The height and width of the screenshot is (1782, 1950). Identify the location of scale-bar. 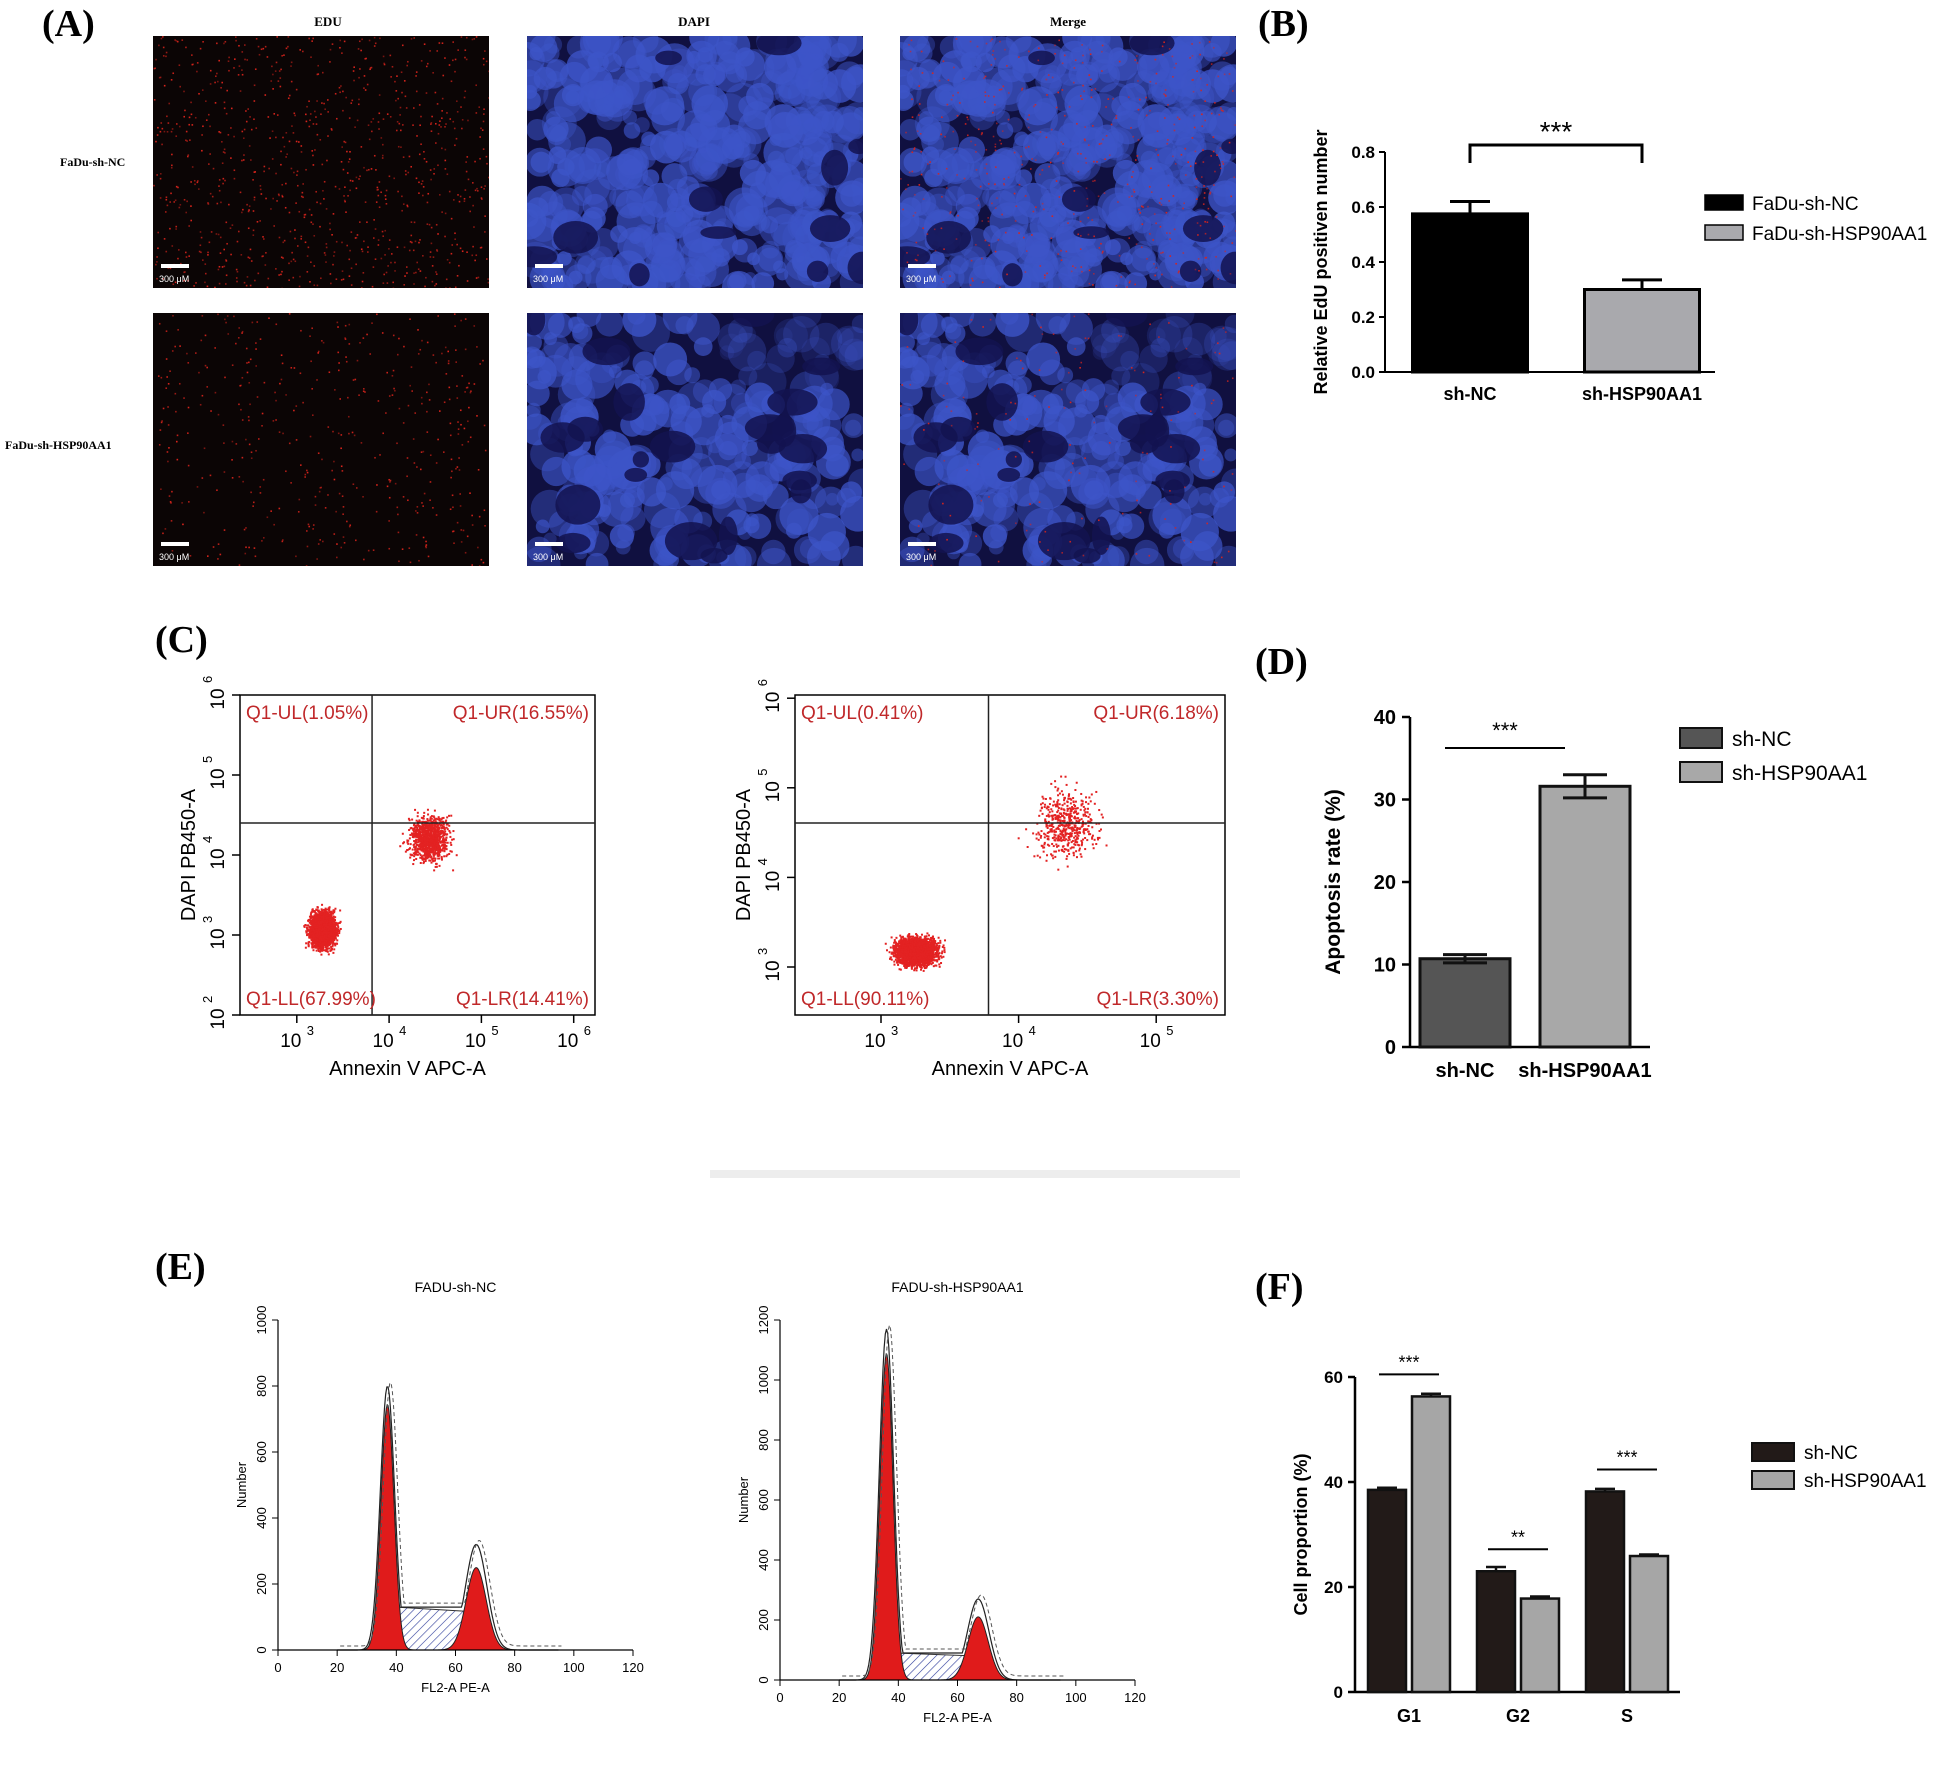
(549, 544).